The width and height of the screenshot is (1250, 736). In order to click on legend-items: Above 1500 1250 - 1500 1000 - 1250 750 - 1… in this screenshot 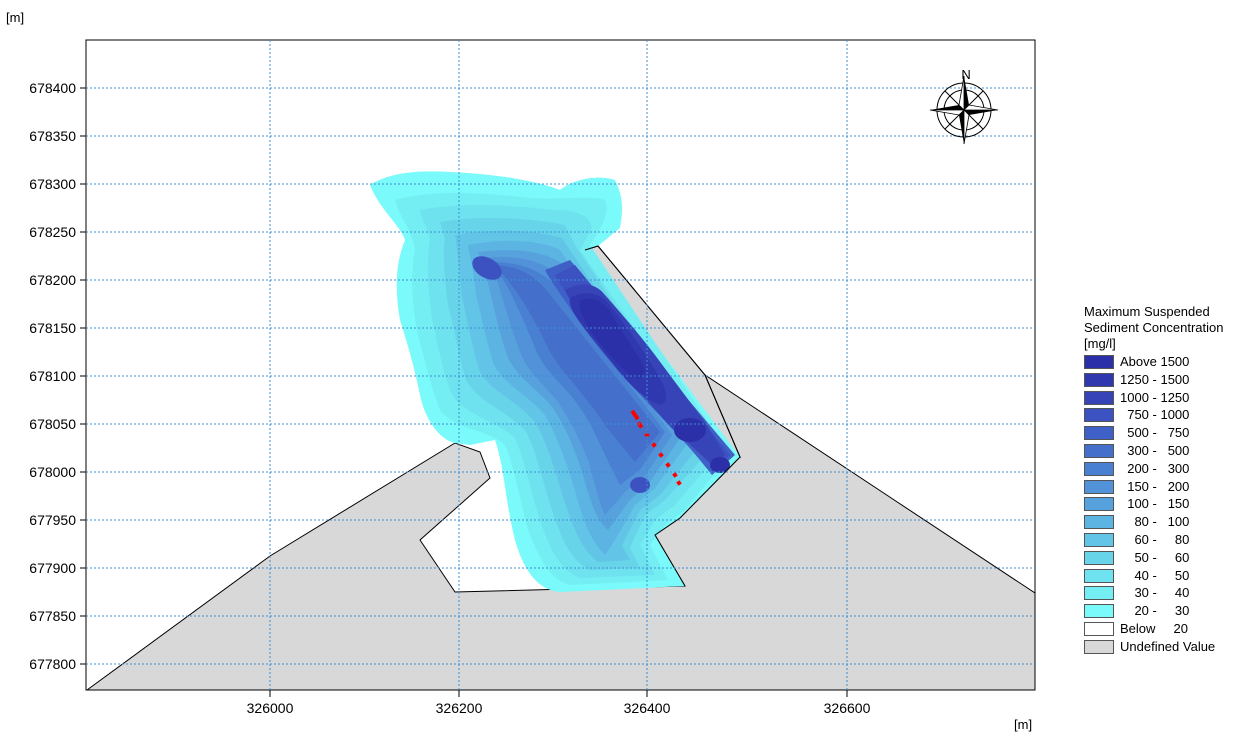, I will do `click(1153, 505)`.